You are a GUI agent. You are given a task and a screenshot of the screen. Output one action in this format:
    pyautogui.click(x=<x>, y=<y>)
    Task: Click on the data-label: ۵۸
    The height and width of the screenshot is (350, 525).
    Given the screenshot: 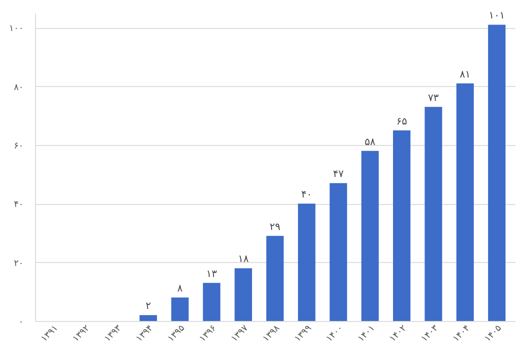 What is the action you would take?
    pyautogui.click(x=370, y=142)
    